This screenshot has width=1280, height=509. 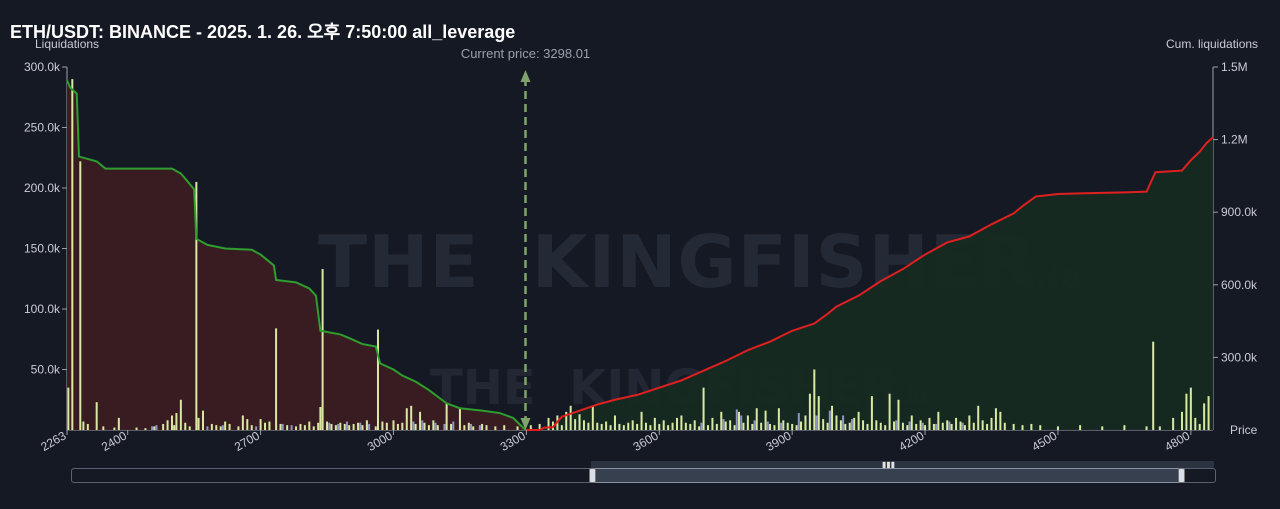 What do you see at coordinates (67, 44) in the screenshot?
I see `left-axis-label: Liquidations` at bounding box center [67, 44].